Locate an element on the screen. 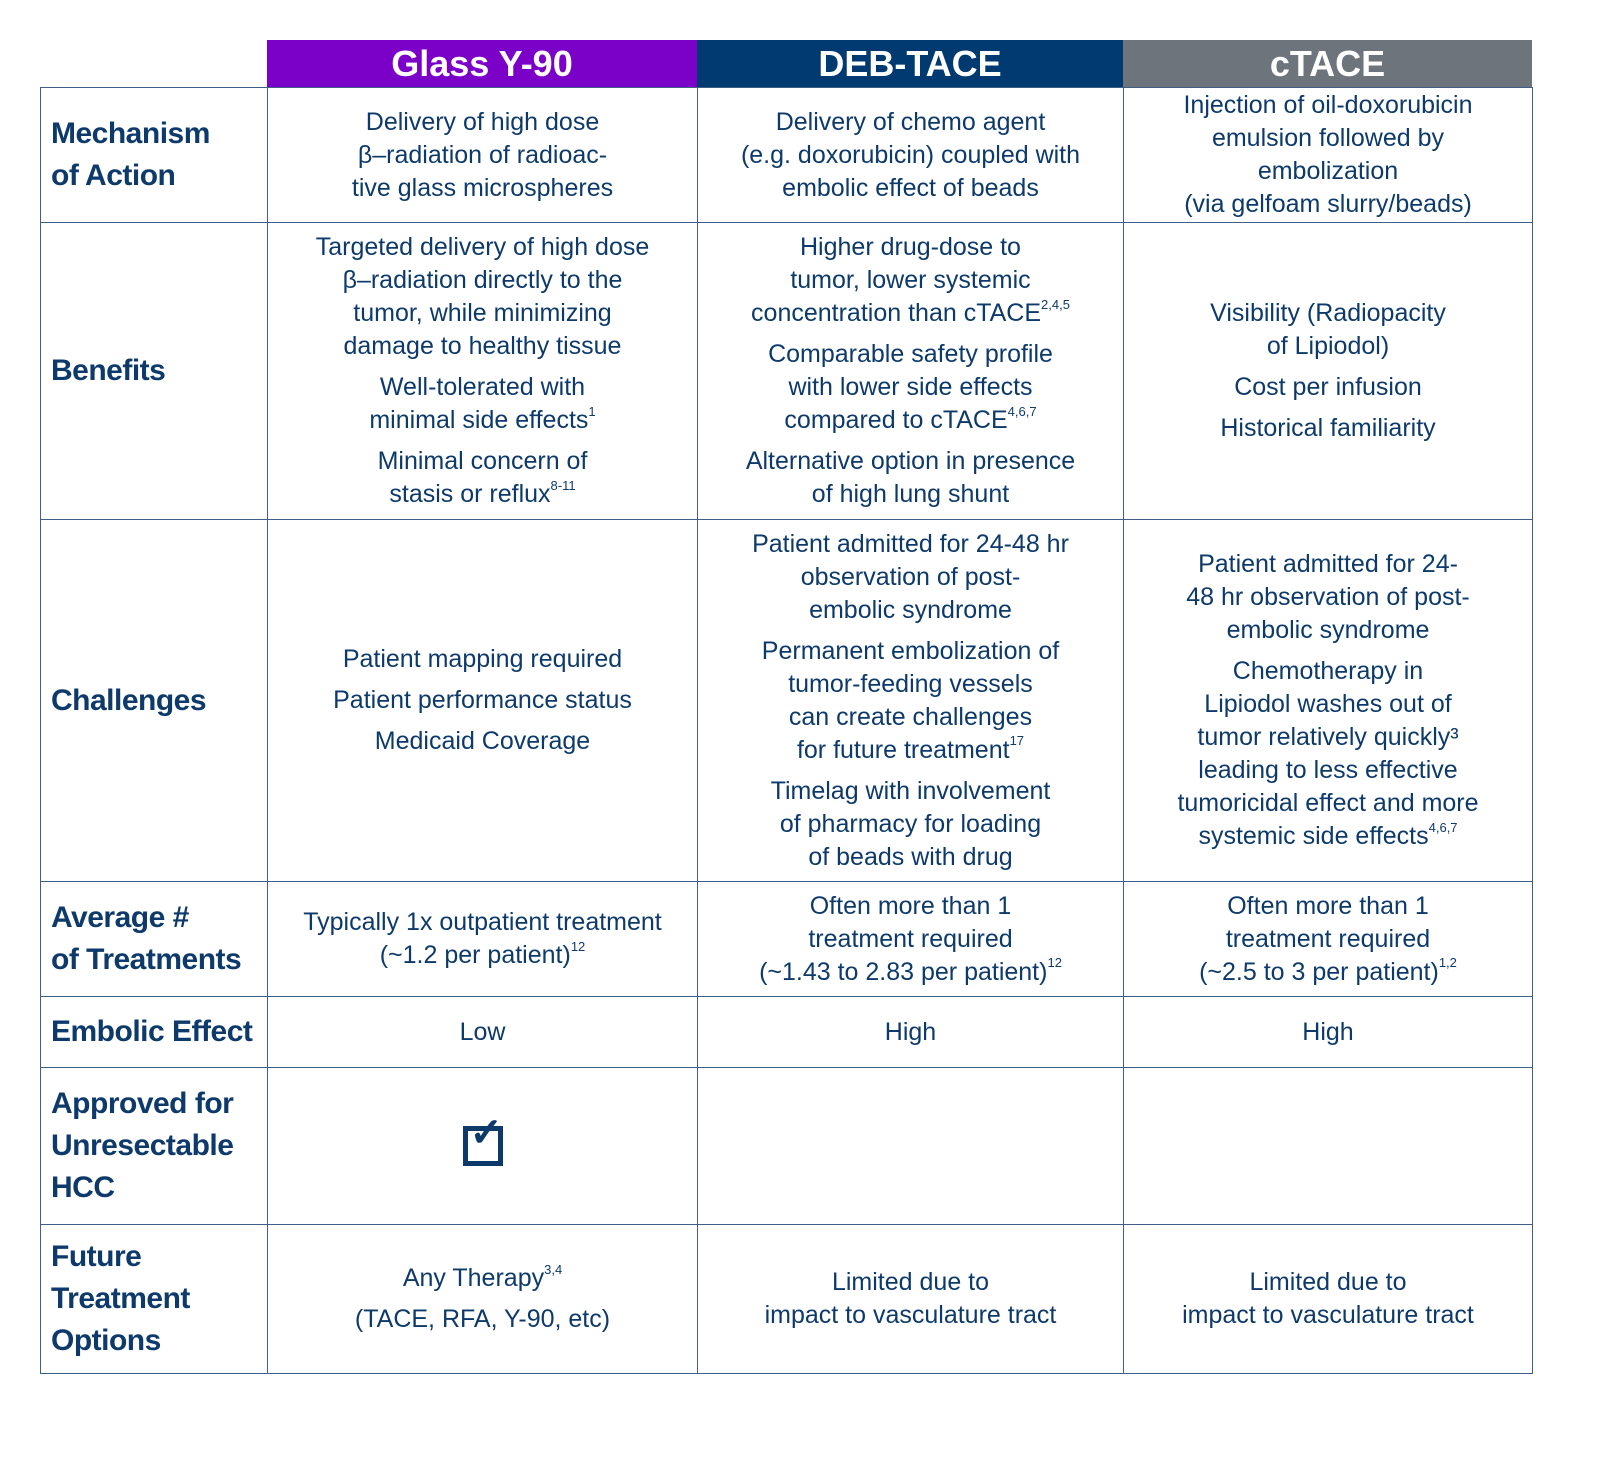 This screenshot has height=1480, width=1600. cell-text: Patient performance status is located at coordinates (482, 700).